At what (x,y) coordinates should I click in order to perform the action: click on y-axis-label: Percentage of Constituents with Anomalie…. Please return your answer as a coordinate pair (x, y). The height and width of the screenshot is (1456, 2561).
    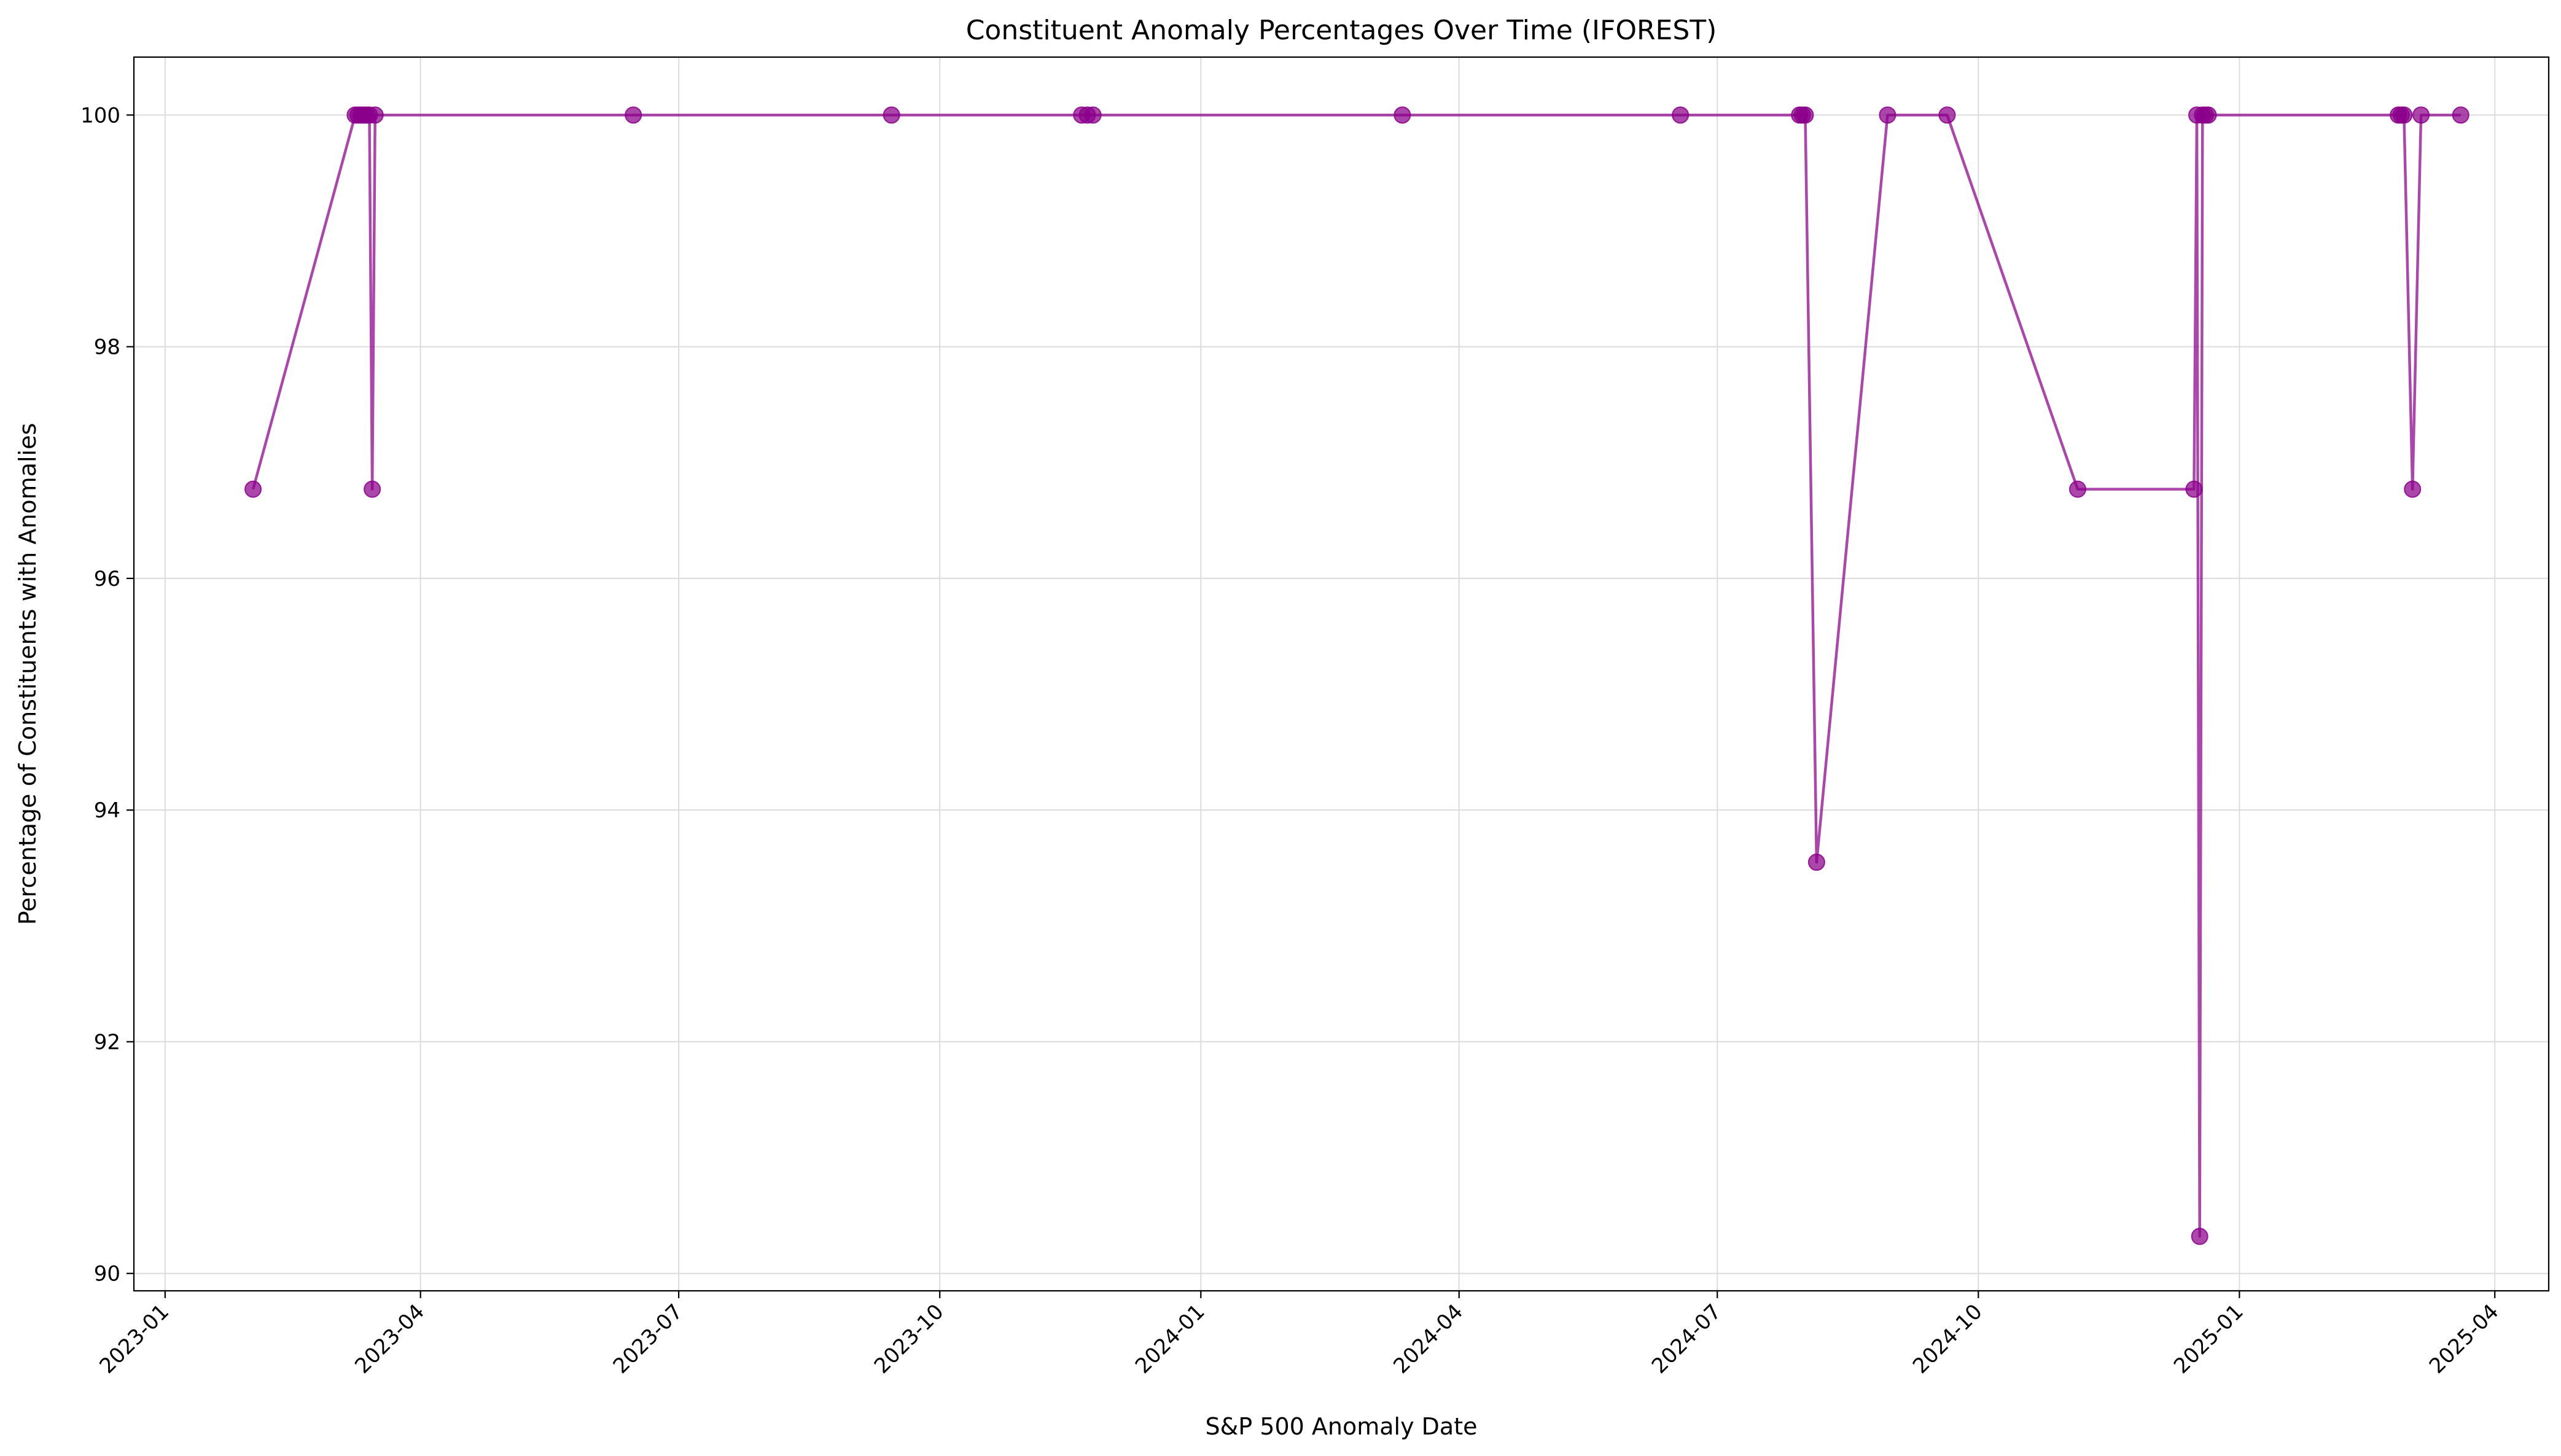
    Looking at the image, I should click on (27, 674).